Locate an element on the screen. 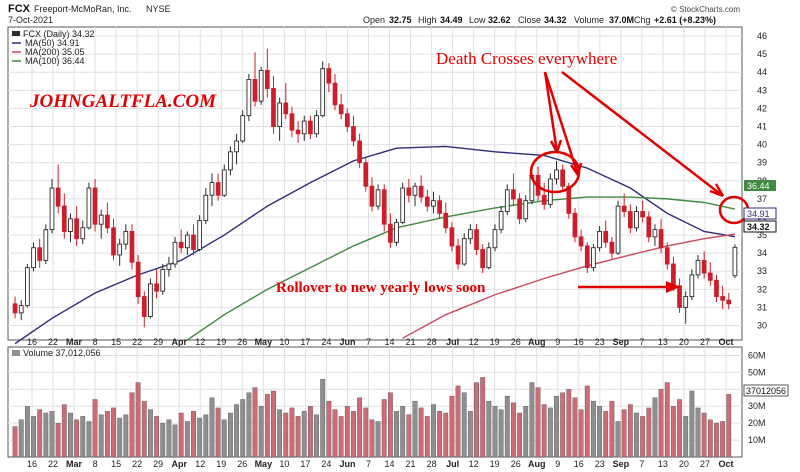 Image resolution: width=800 pixels, height=472 pixels. legend-swatch-price is located at coordinates (16, 33).